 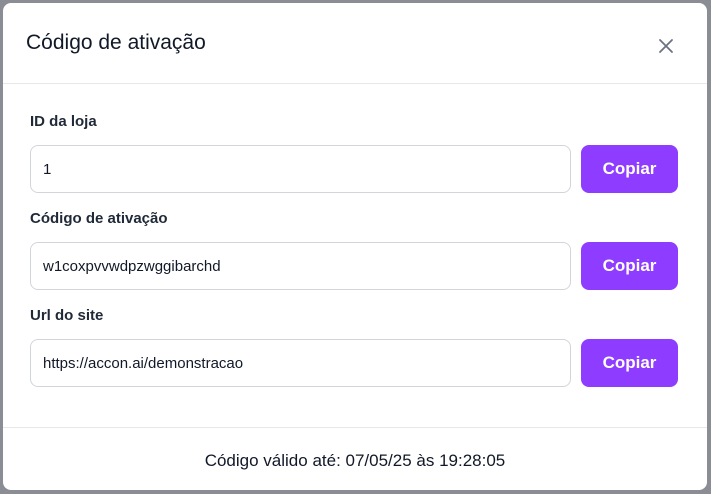 I want to click on store-id-field: ID da loja Copiar, so click(x=355, y=153).